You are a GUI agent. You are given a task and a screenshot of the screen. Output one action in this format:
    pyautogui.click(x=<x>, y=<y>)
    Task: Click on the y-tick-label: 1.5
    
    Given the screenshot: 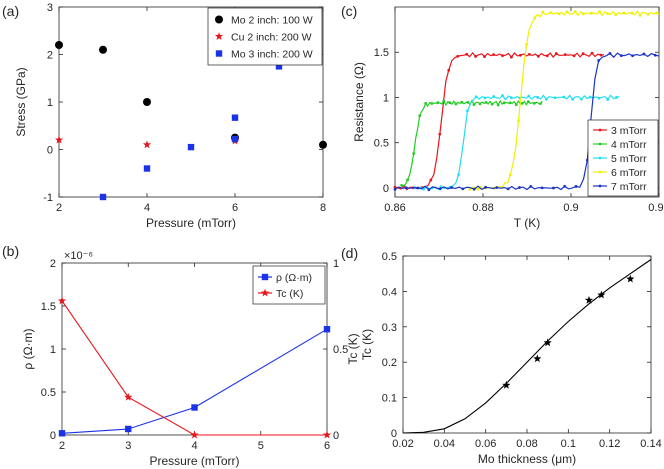 What is the action you would take?
    pyautogui.click(x=48, y=307)
    